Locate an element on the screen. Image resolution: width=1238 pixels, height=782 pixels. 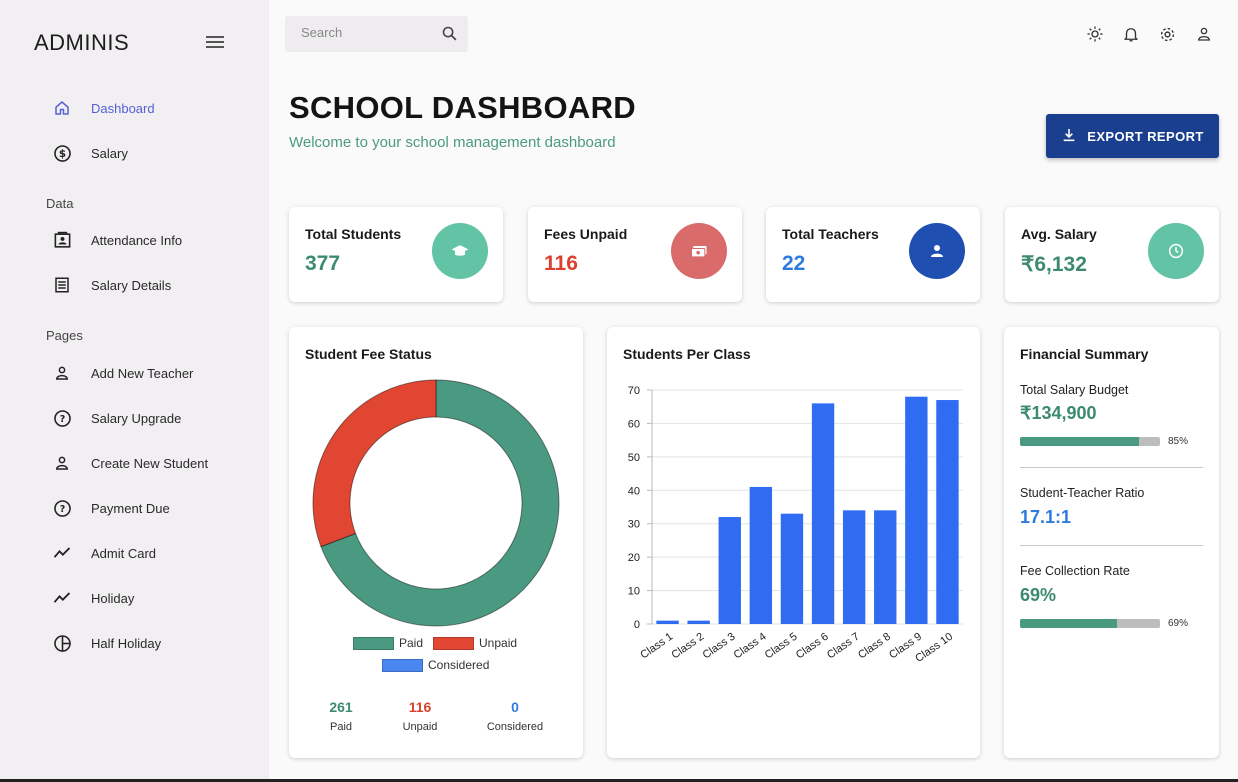
sidebar-item-label: Add New Teacher is located at coordinates (142, 373).